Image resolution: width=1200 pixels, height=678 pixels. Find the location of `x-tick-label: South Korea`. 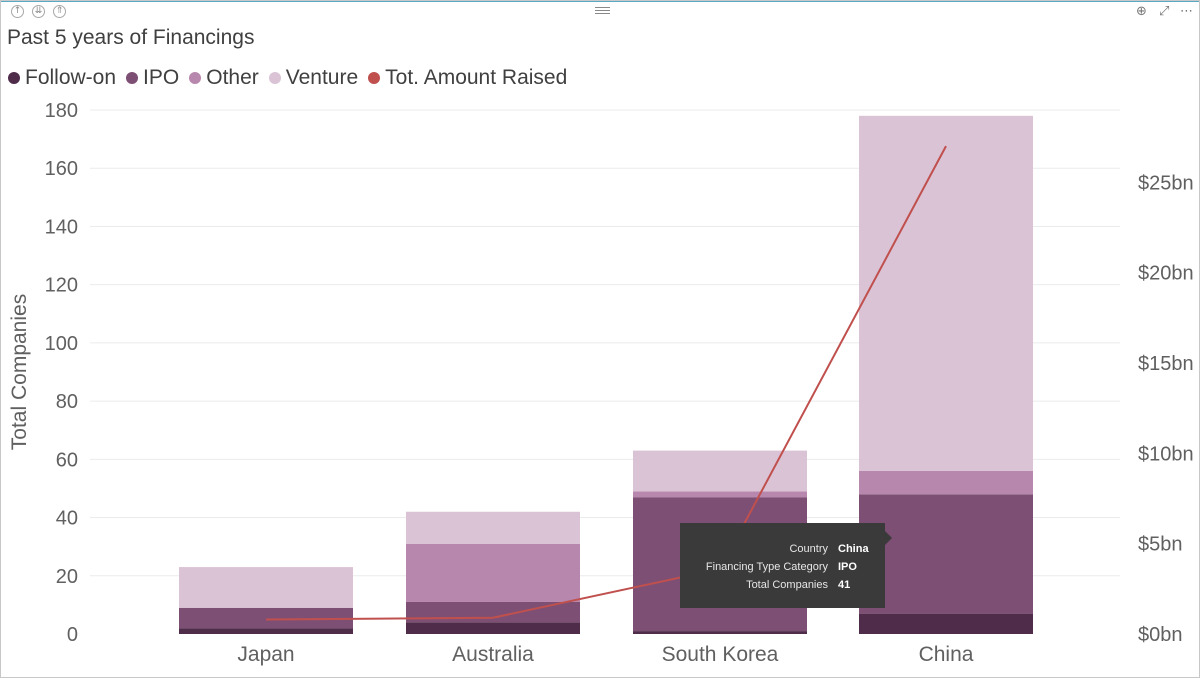

x-tick-label: South Korea is located at coordinates (720, 654).